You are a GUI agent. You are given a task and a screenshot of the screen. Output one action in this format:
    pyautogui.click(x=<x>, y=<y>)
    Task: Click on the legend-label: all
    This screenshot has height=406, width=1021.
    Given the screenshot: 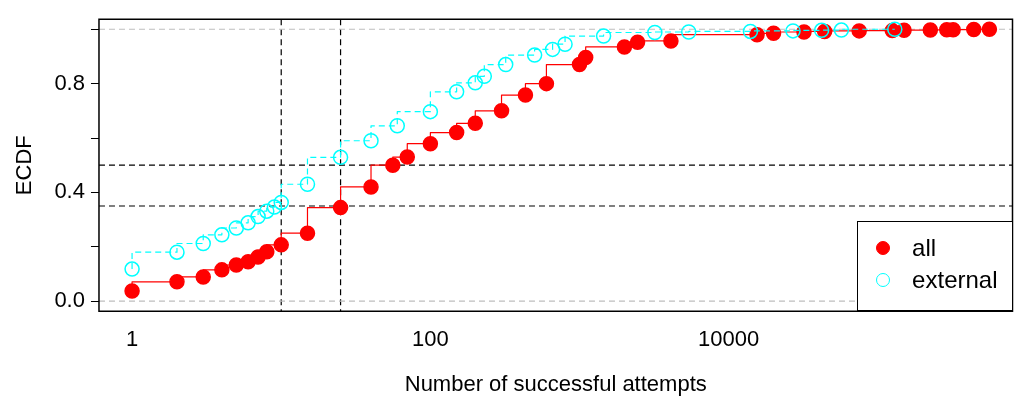 What is the action you would take?
    pyautogui.click(x=924, y=248)
    